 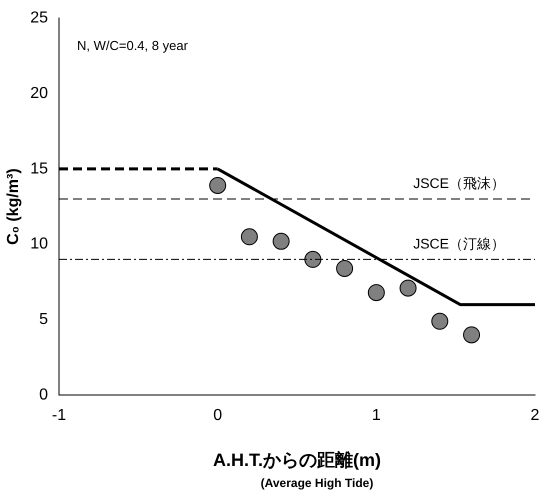 I want to click on ref-line-label: JSCE（飛沫）, so click(x=459, y=182).